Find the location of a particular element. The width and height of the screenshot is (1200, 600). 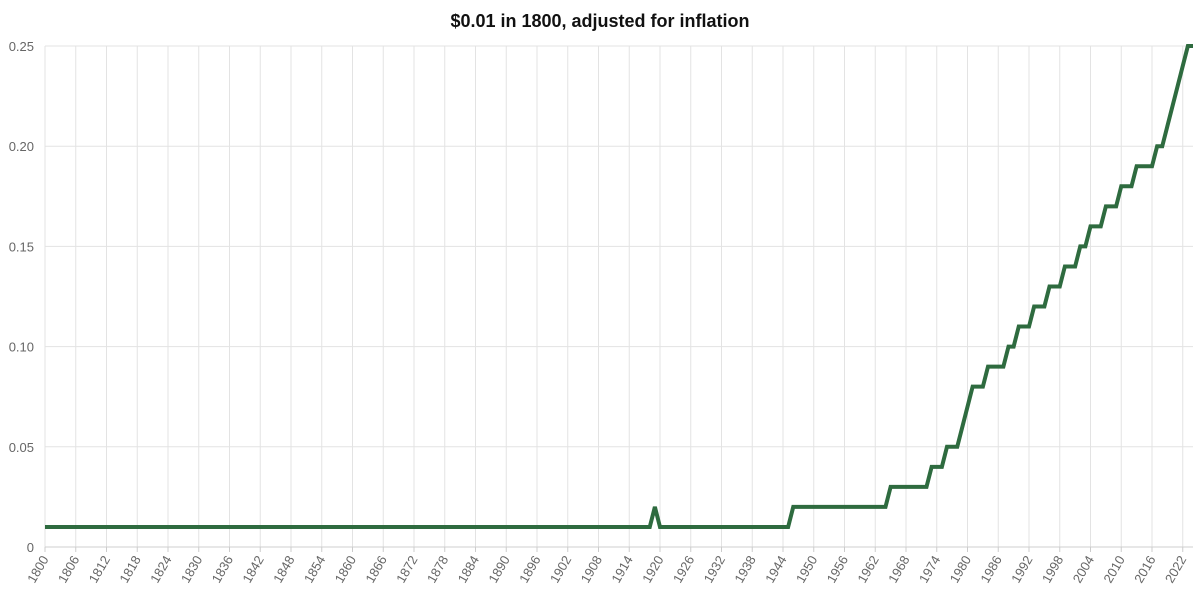

y-tick-label: 0.25 is located at coordinates (21, 46).